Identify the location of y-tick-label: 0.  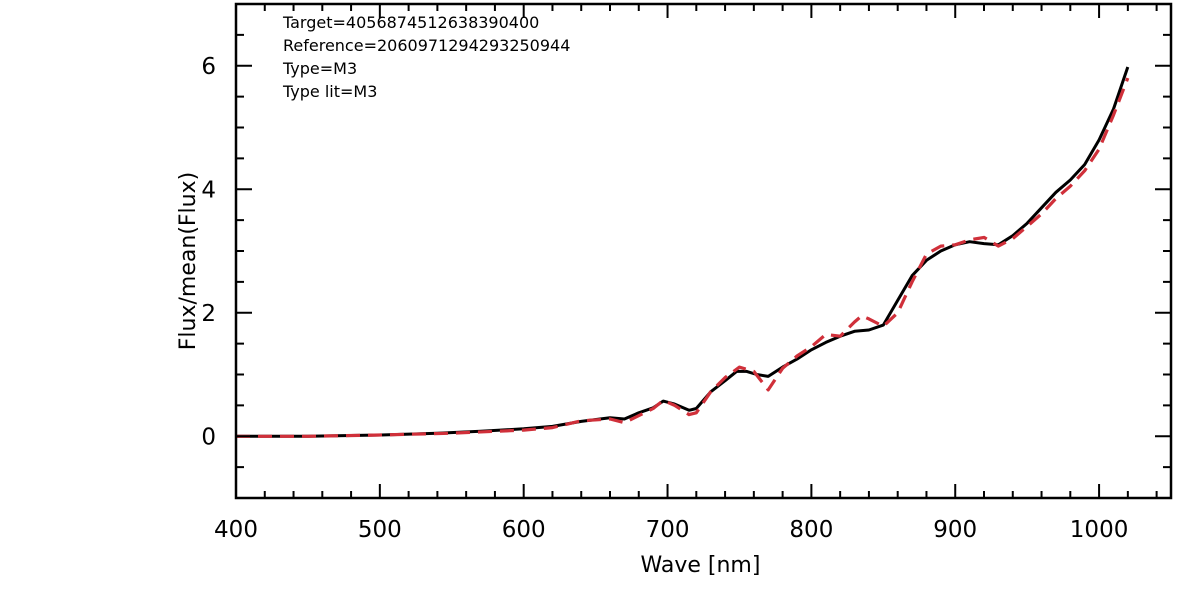
(208, 437).